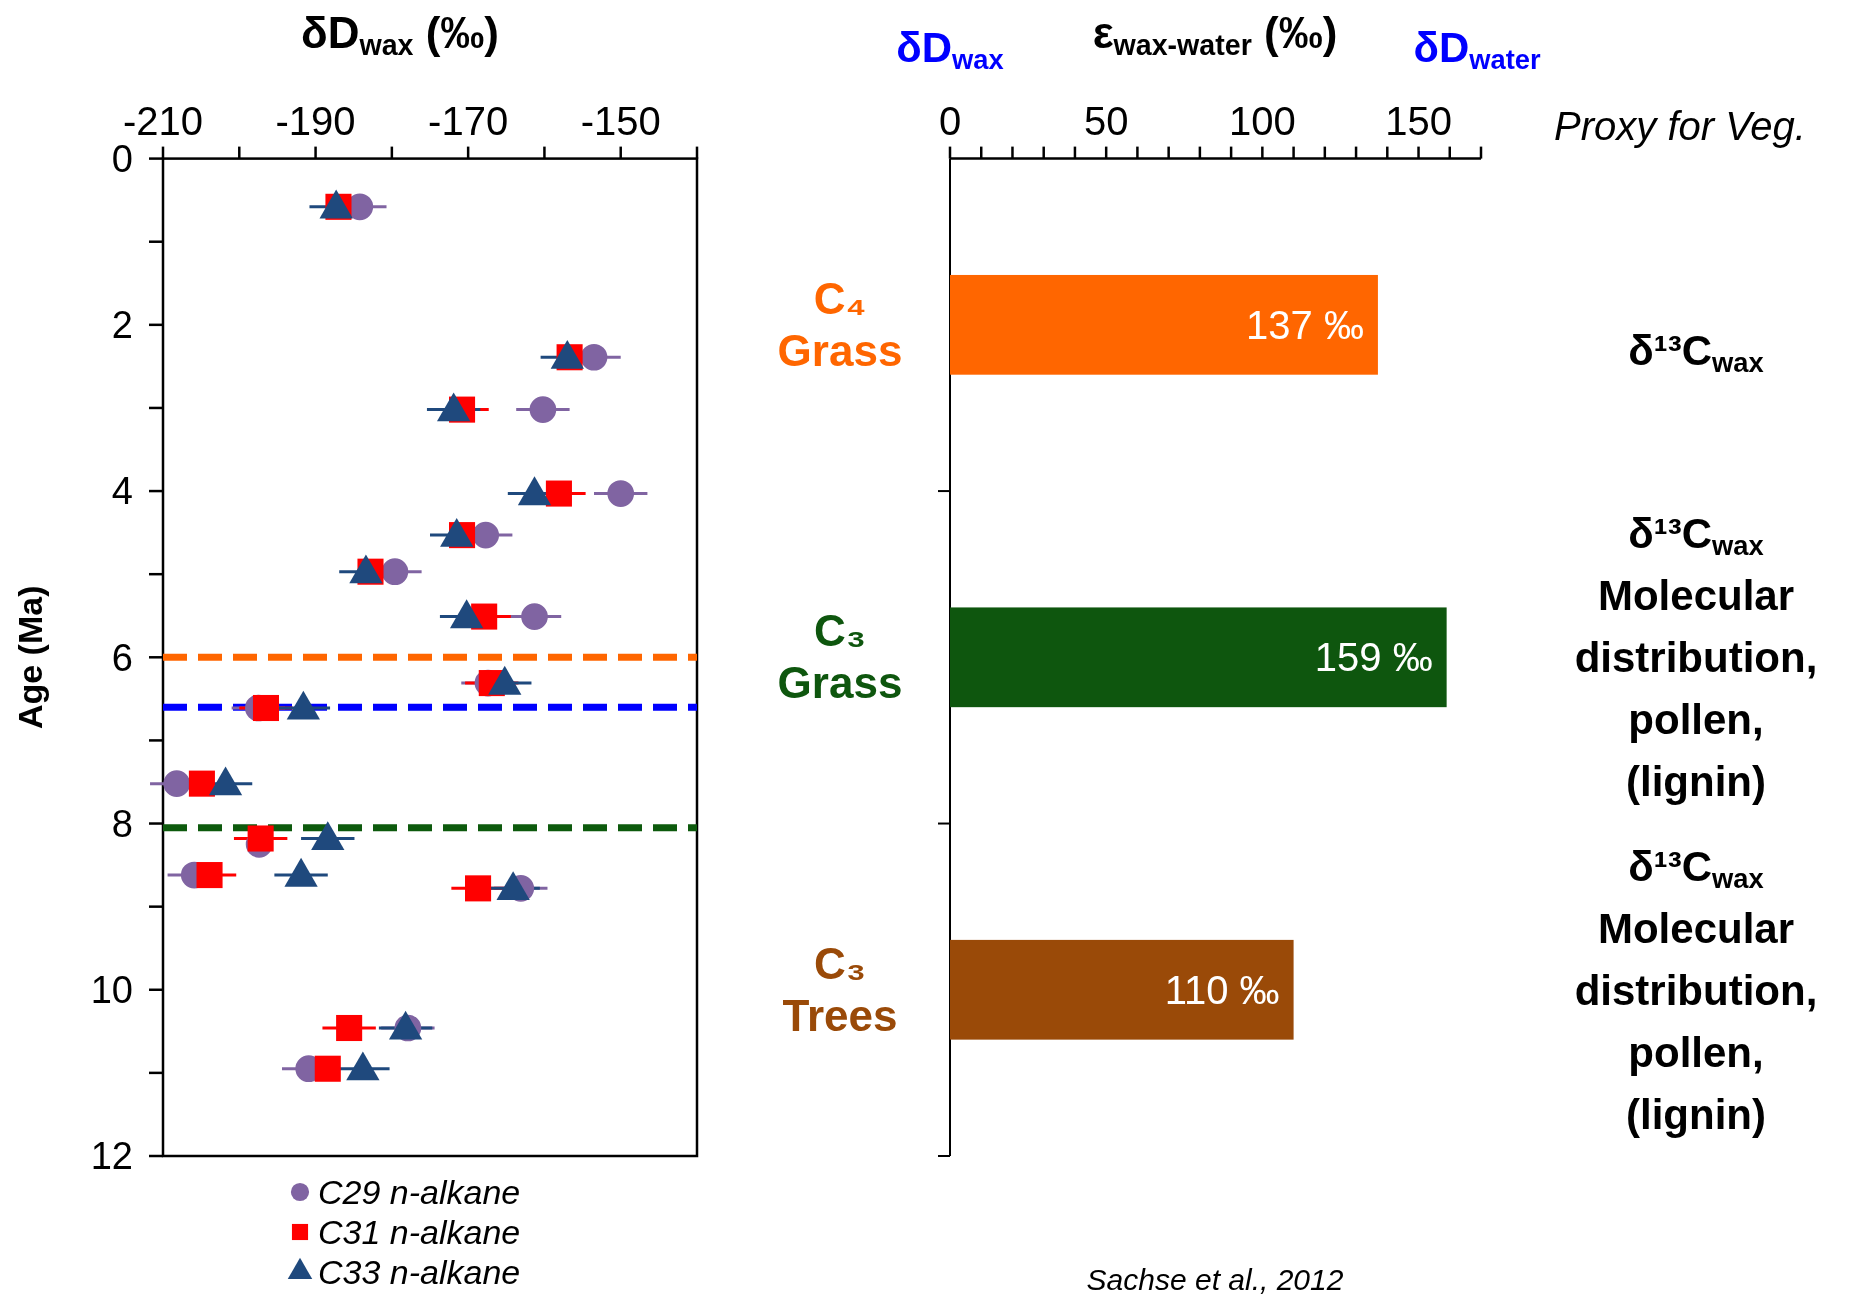  What do you see at coordinates (950, 120) in the screenshot?
I see `x-tick-label: 0` at bounding box center [950, 120].